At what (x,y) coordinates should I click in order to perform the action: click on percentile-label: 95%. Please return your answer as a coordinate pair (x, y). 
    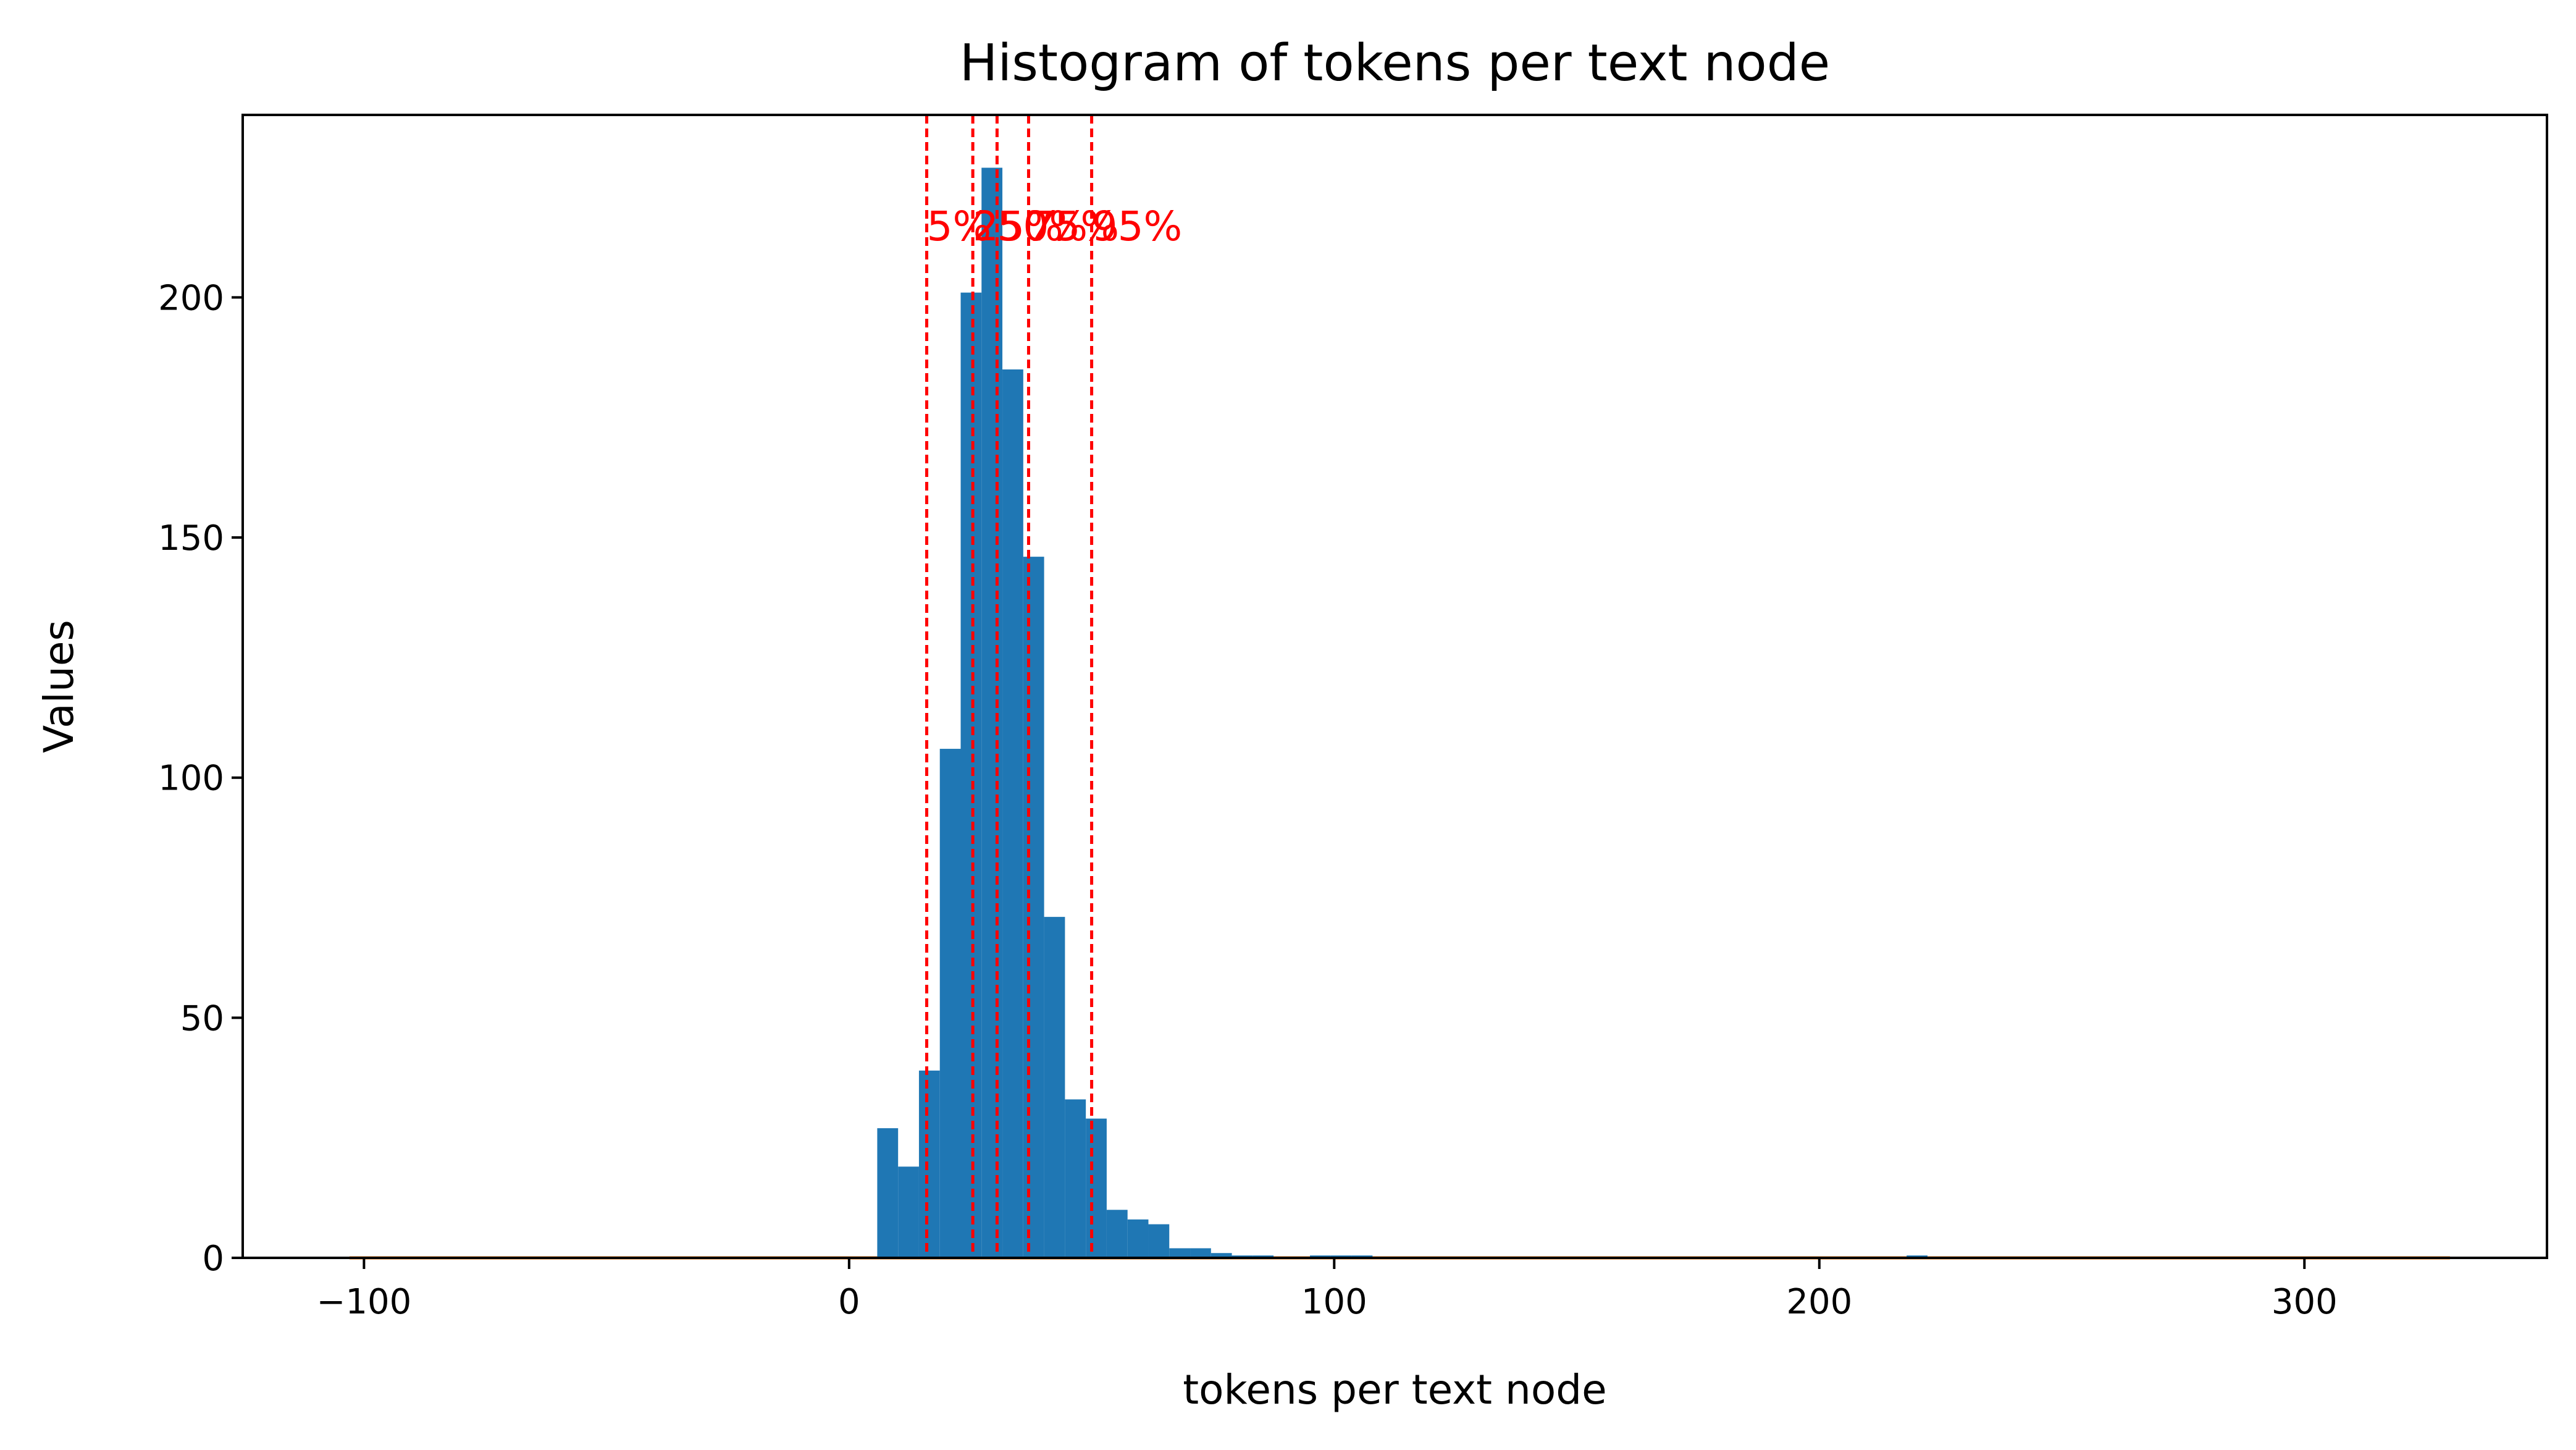
    Looking at the image, I should click on (1138, 227).